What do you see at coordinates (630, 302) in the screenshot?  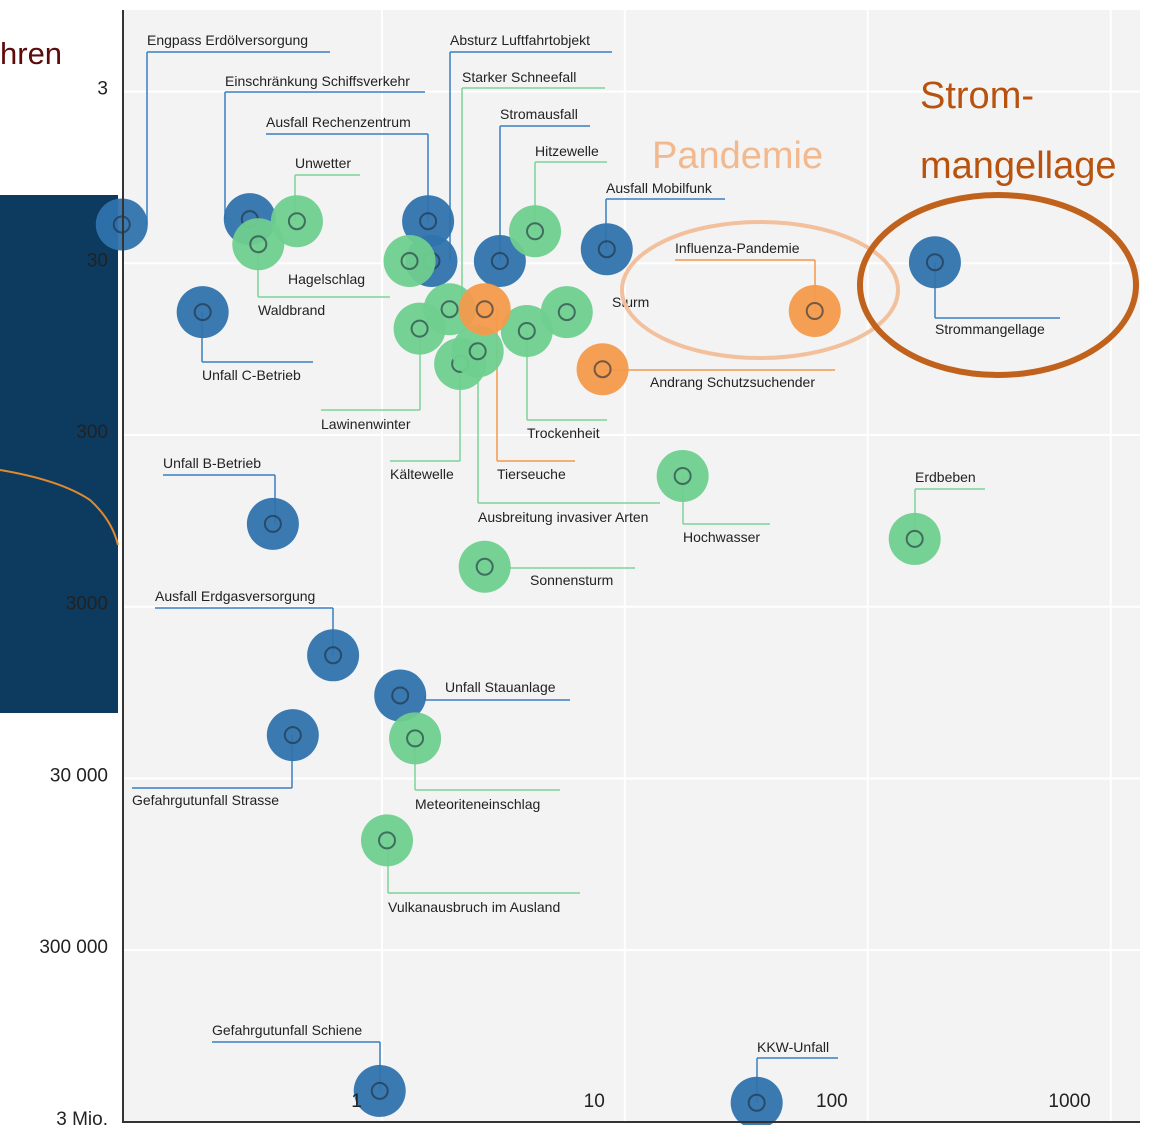 I see `point-label: Sturm` at bounding box center [630, 302].